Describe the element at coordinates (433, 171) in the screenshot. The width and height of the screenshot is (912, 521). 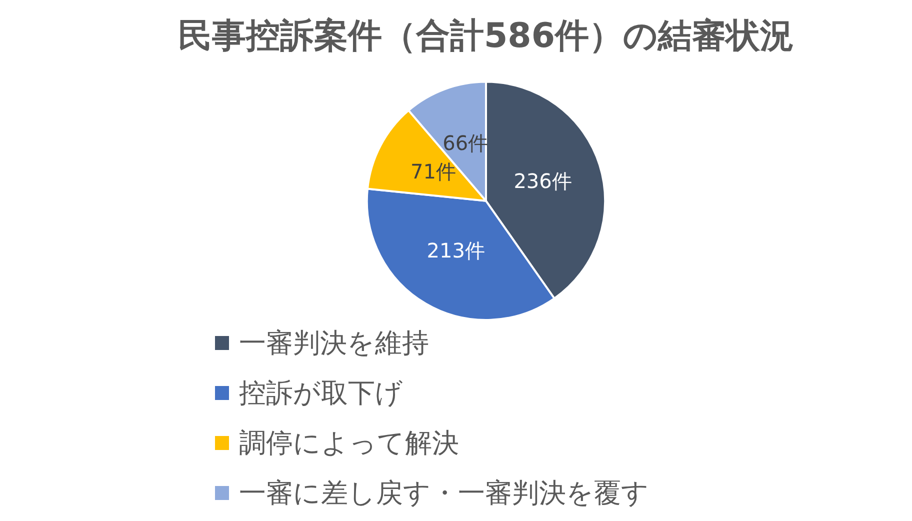
I see `data-label: 71件` at that location.